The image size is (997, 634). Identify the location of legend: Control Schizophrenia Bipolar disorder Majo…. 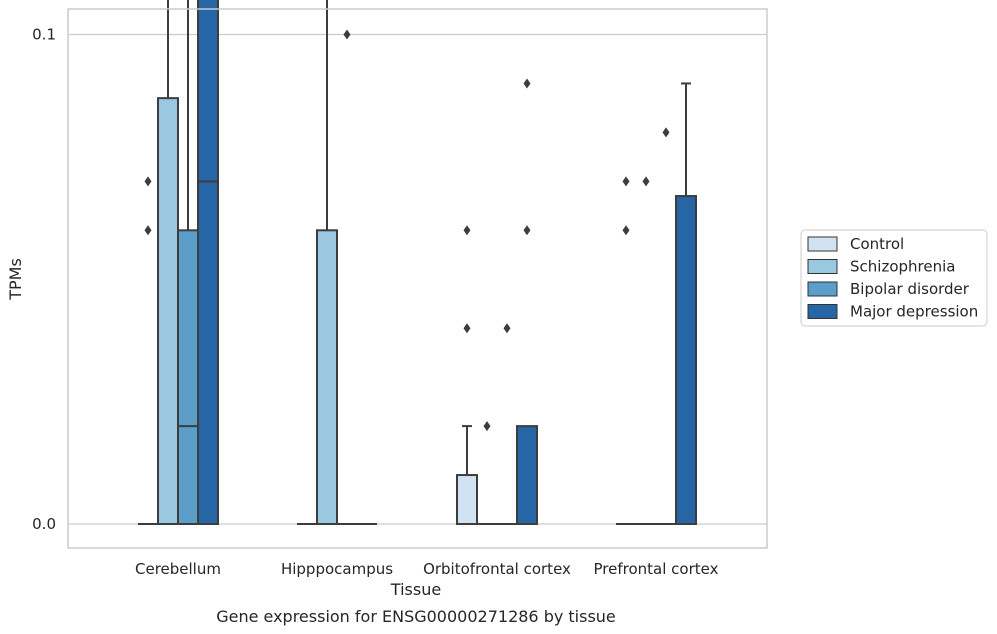
(894, 278).